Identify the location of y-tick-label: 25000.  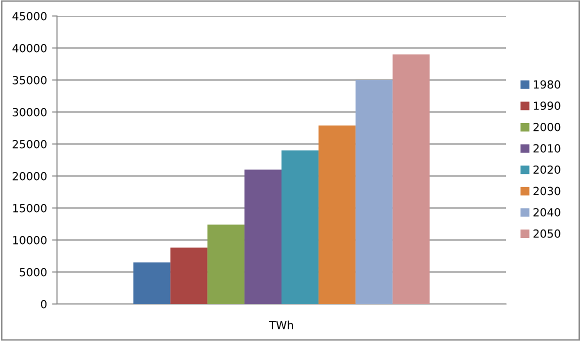
(29, 144).